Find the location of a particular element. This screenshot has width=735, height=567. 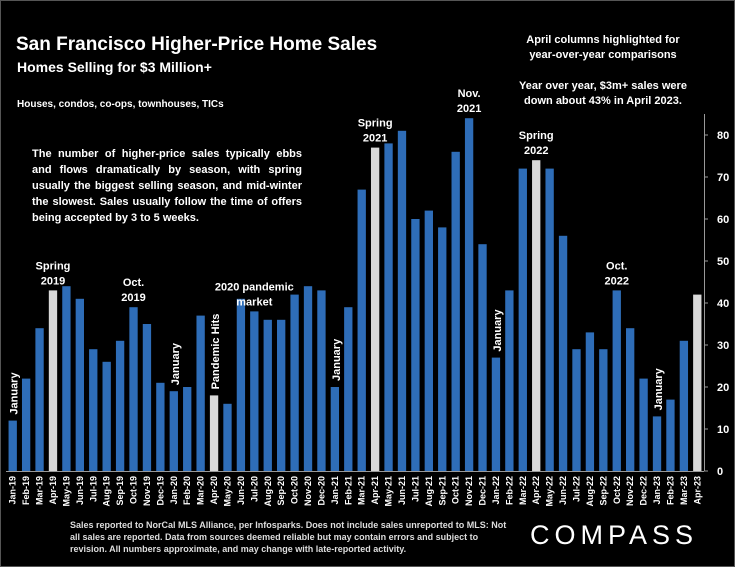

bar-annotation: 2019 is located at coordinates (133, 298).